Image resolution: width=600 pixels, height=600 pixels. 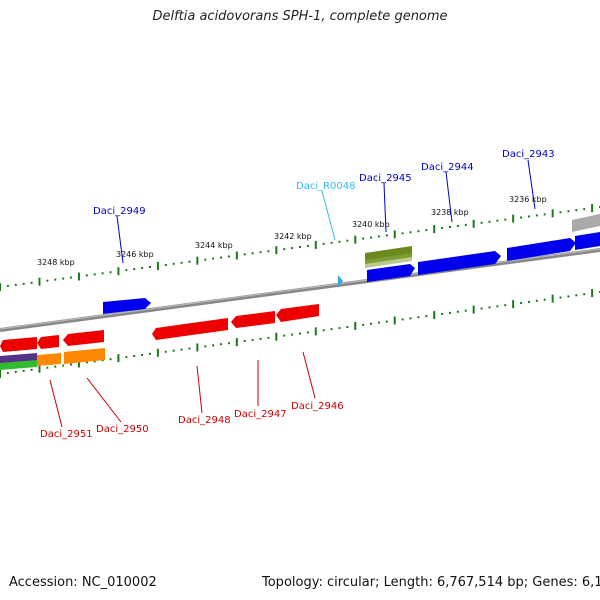 I want to click on scale-label-3242: 3242 kbp, so click(x=293, y=236).